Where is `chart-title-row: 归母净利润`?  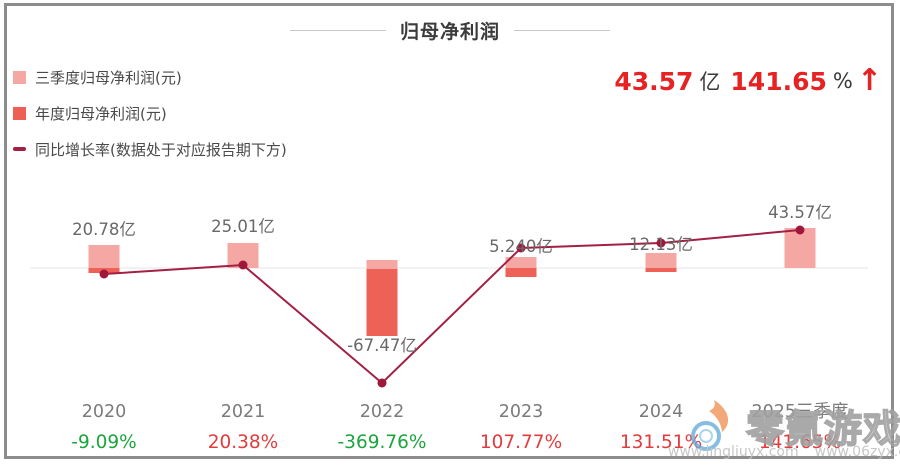 chart-title-row: 归母净利润 is located at coordinates (450, 30).